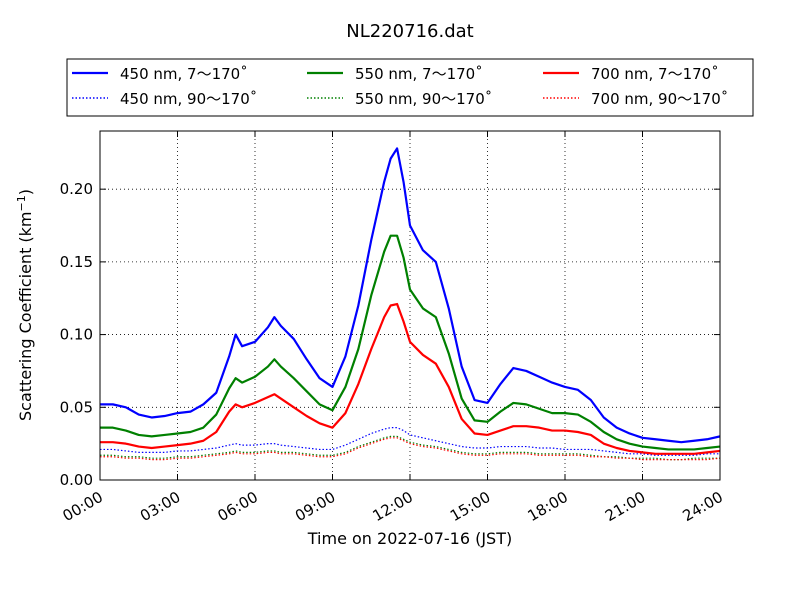 This screenshot has height=600, width=800. Describe the element at coordinates (184, 74) in the screenshot. I see `legend-label-0: 450 nm, 7～170˚` at that location.